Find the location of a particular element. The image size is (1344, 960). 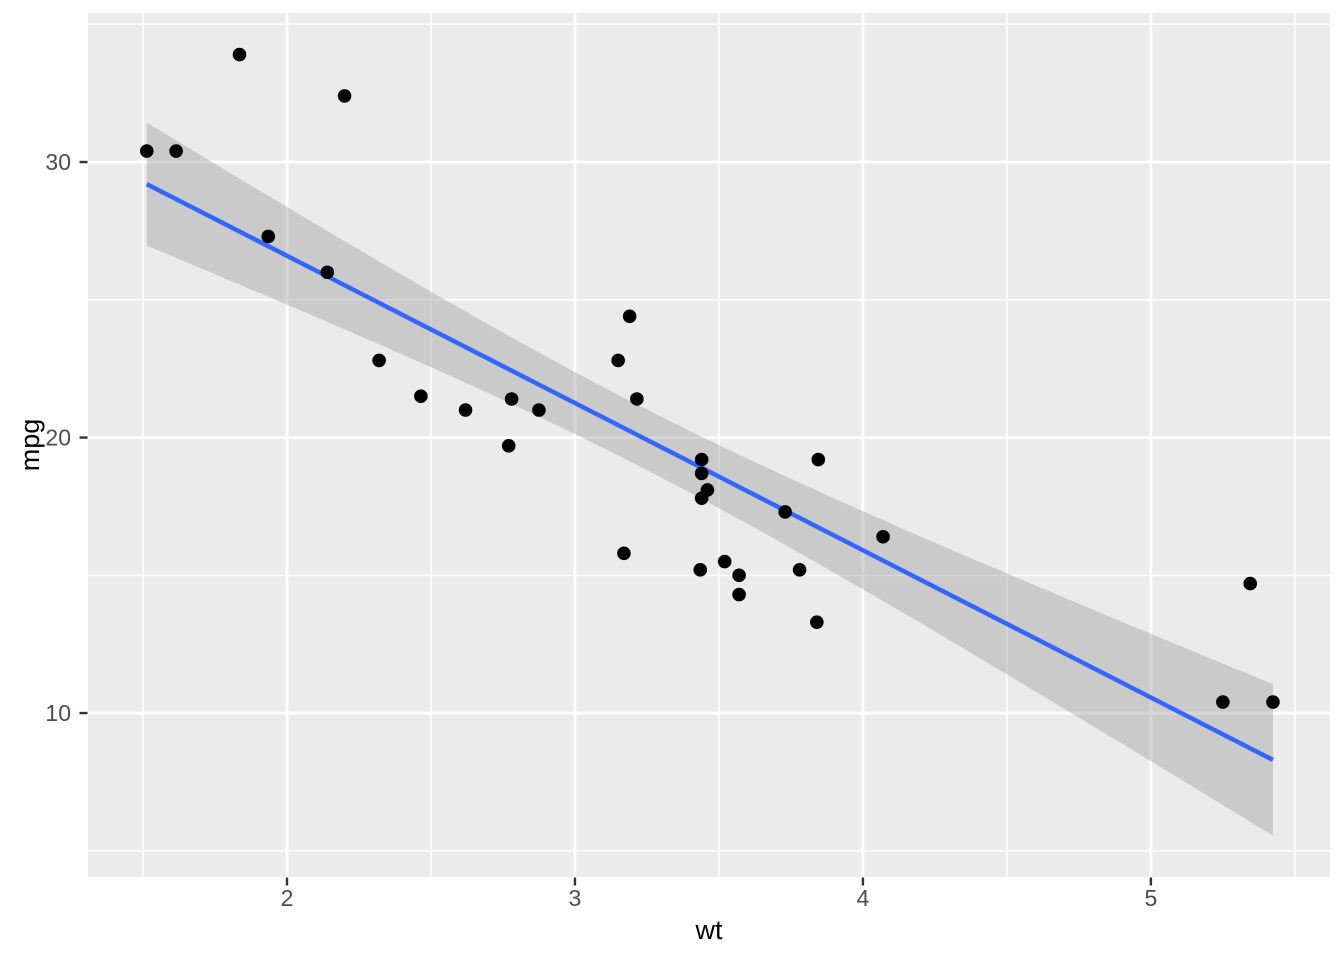

y-tick-label: 20 is located at coordinates (58, 438).